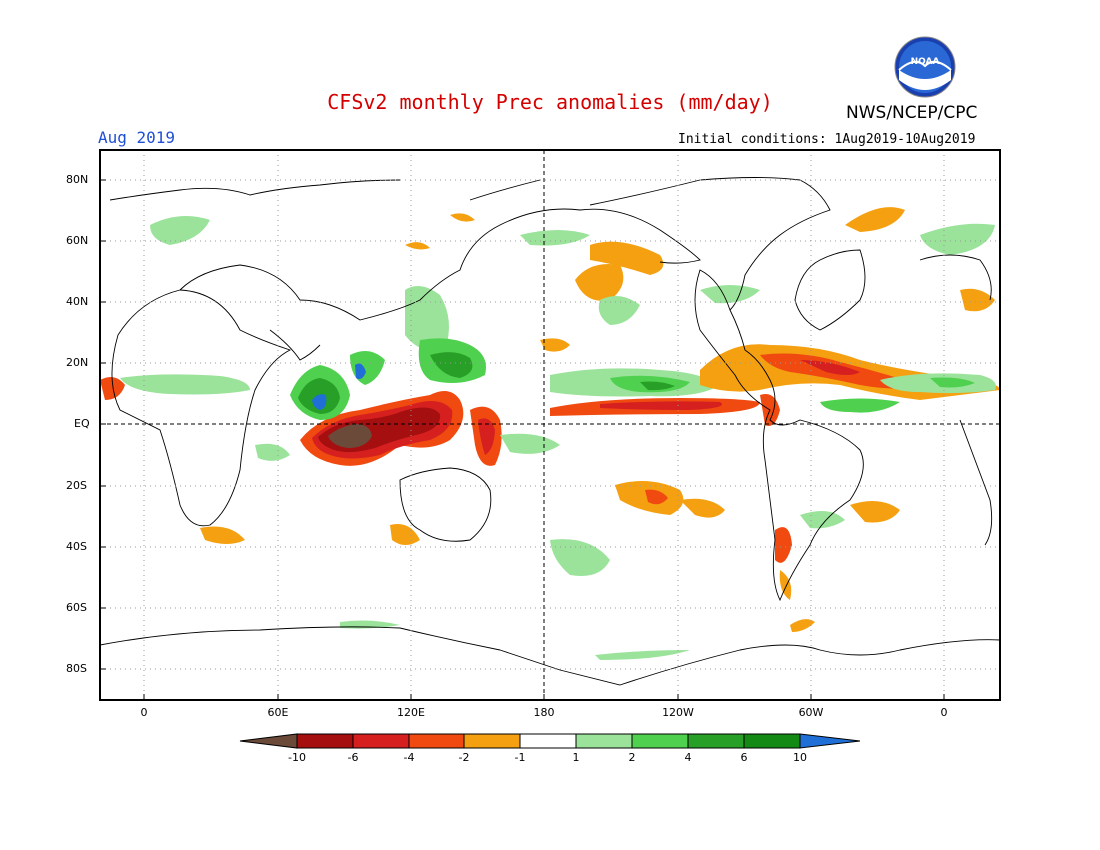 Image resolution: width=1100 pixels, height=850 pixels. Describe the element at coordinates (744, 757) in the screenshot. I see `colorbar-label: 6` at that location.